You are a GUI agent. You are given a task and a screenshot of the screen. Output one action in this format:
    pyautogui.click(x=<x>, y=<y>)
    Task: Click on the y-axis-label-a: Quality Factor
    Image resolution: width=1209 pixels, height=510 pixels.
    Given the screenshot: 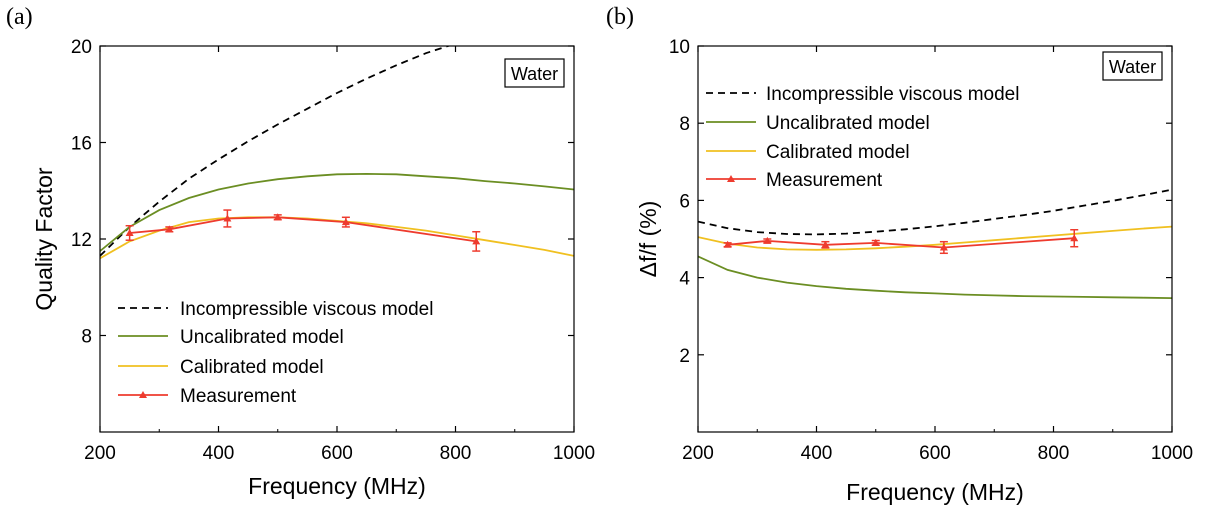 What is the action you would take?
    pyautogui.click(x=44, y=238)
    